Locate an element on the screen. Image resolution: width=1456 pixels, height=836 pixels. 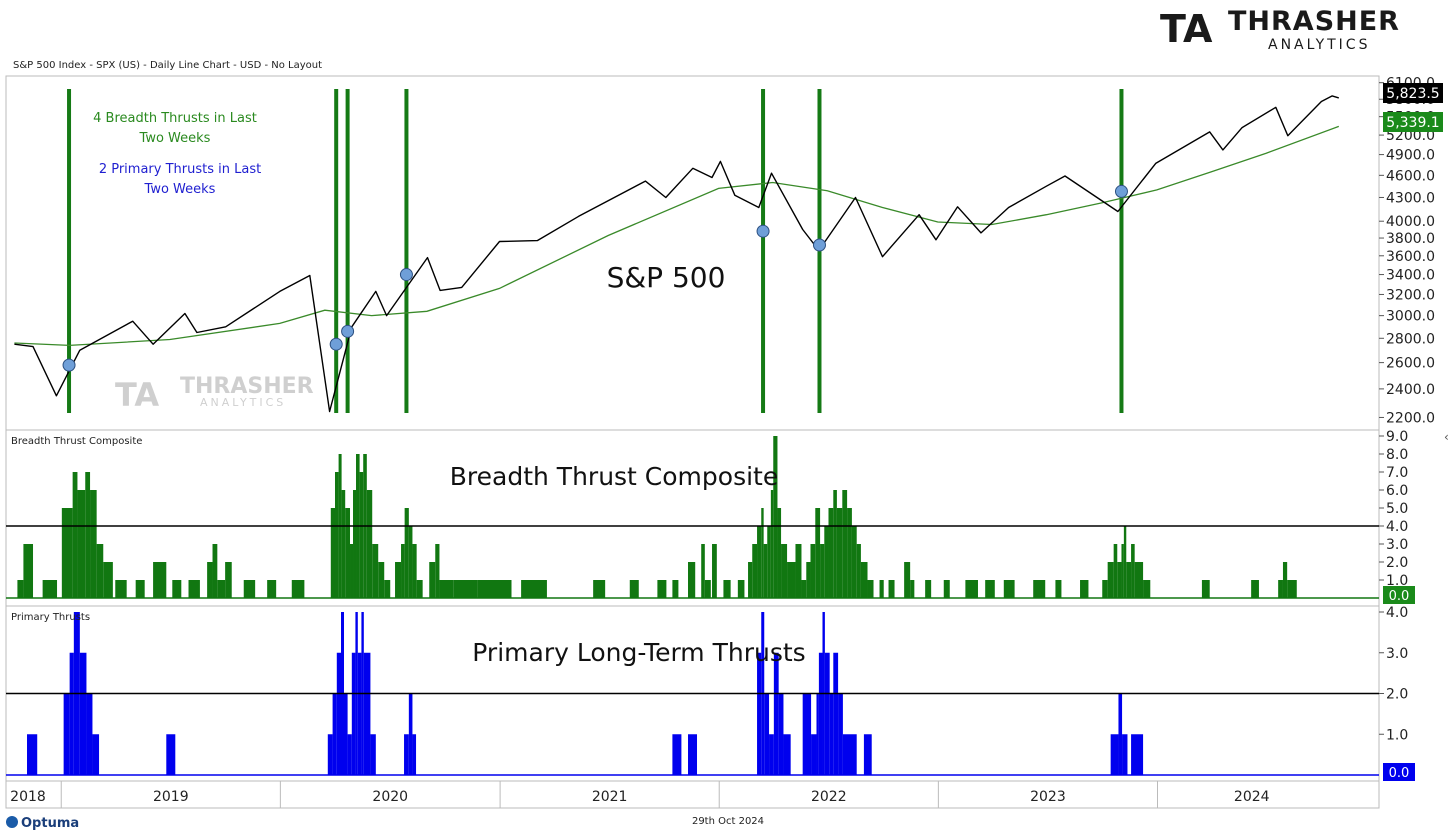
x-year-label: 2021 is located at coordinates (610, 797).